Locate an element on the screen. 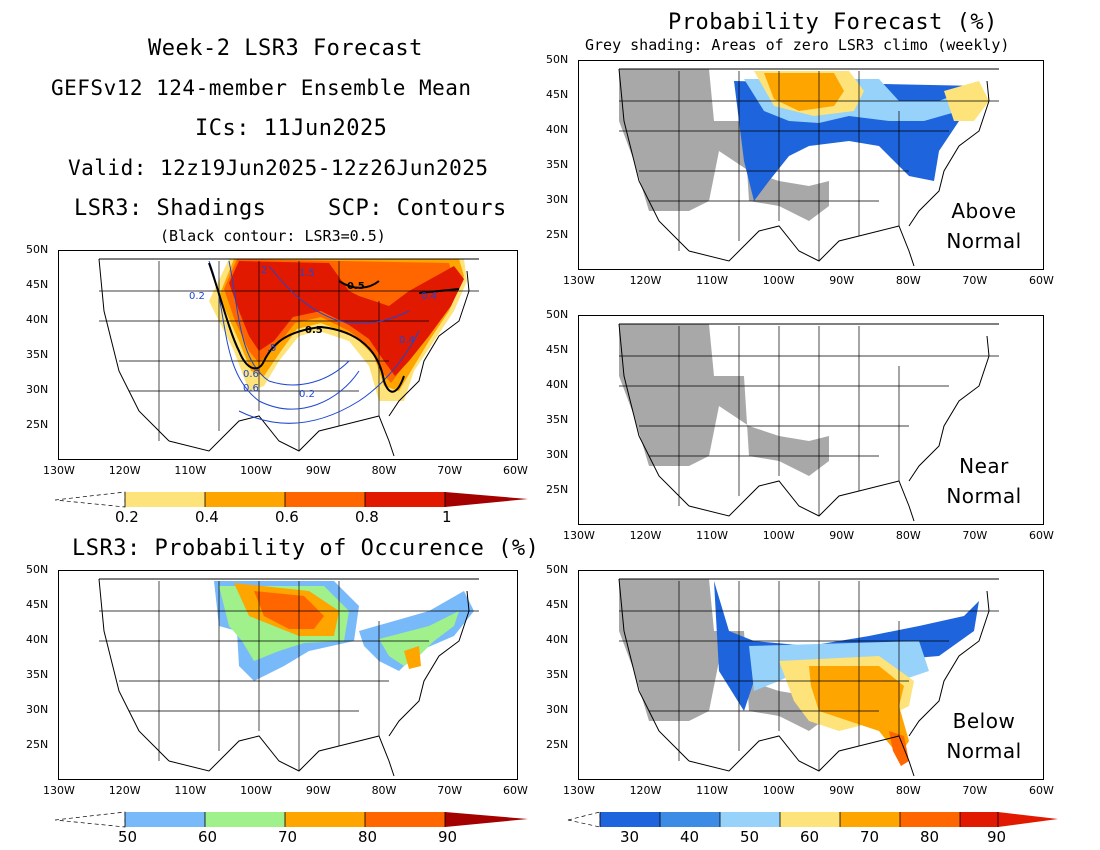 Image resolution: width=1100 pixels, height=850 pixels. occ-colorbar-left-tip is located at coordinates (90, 819).